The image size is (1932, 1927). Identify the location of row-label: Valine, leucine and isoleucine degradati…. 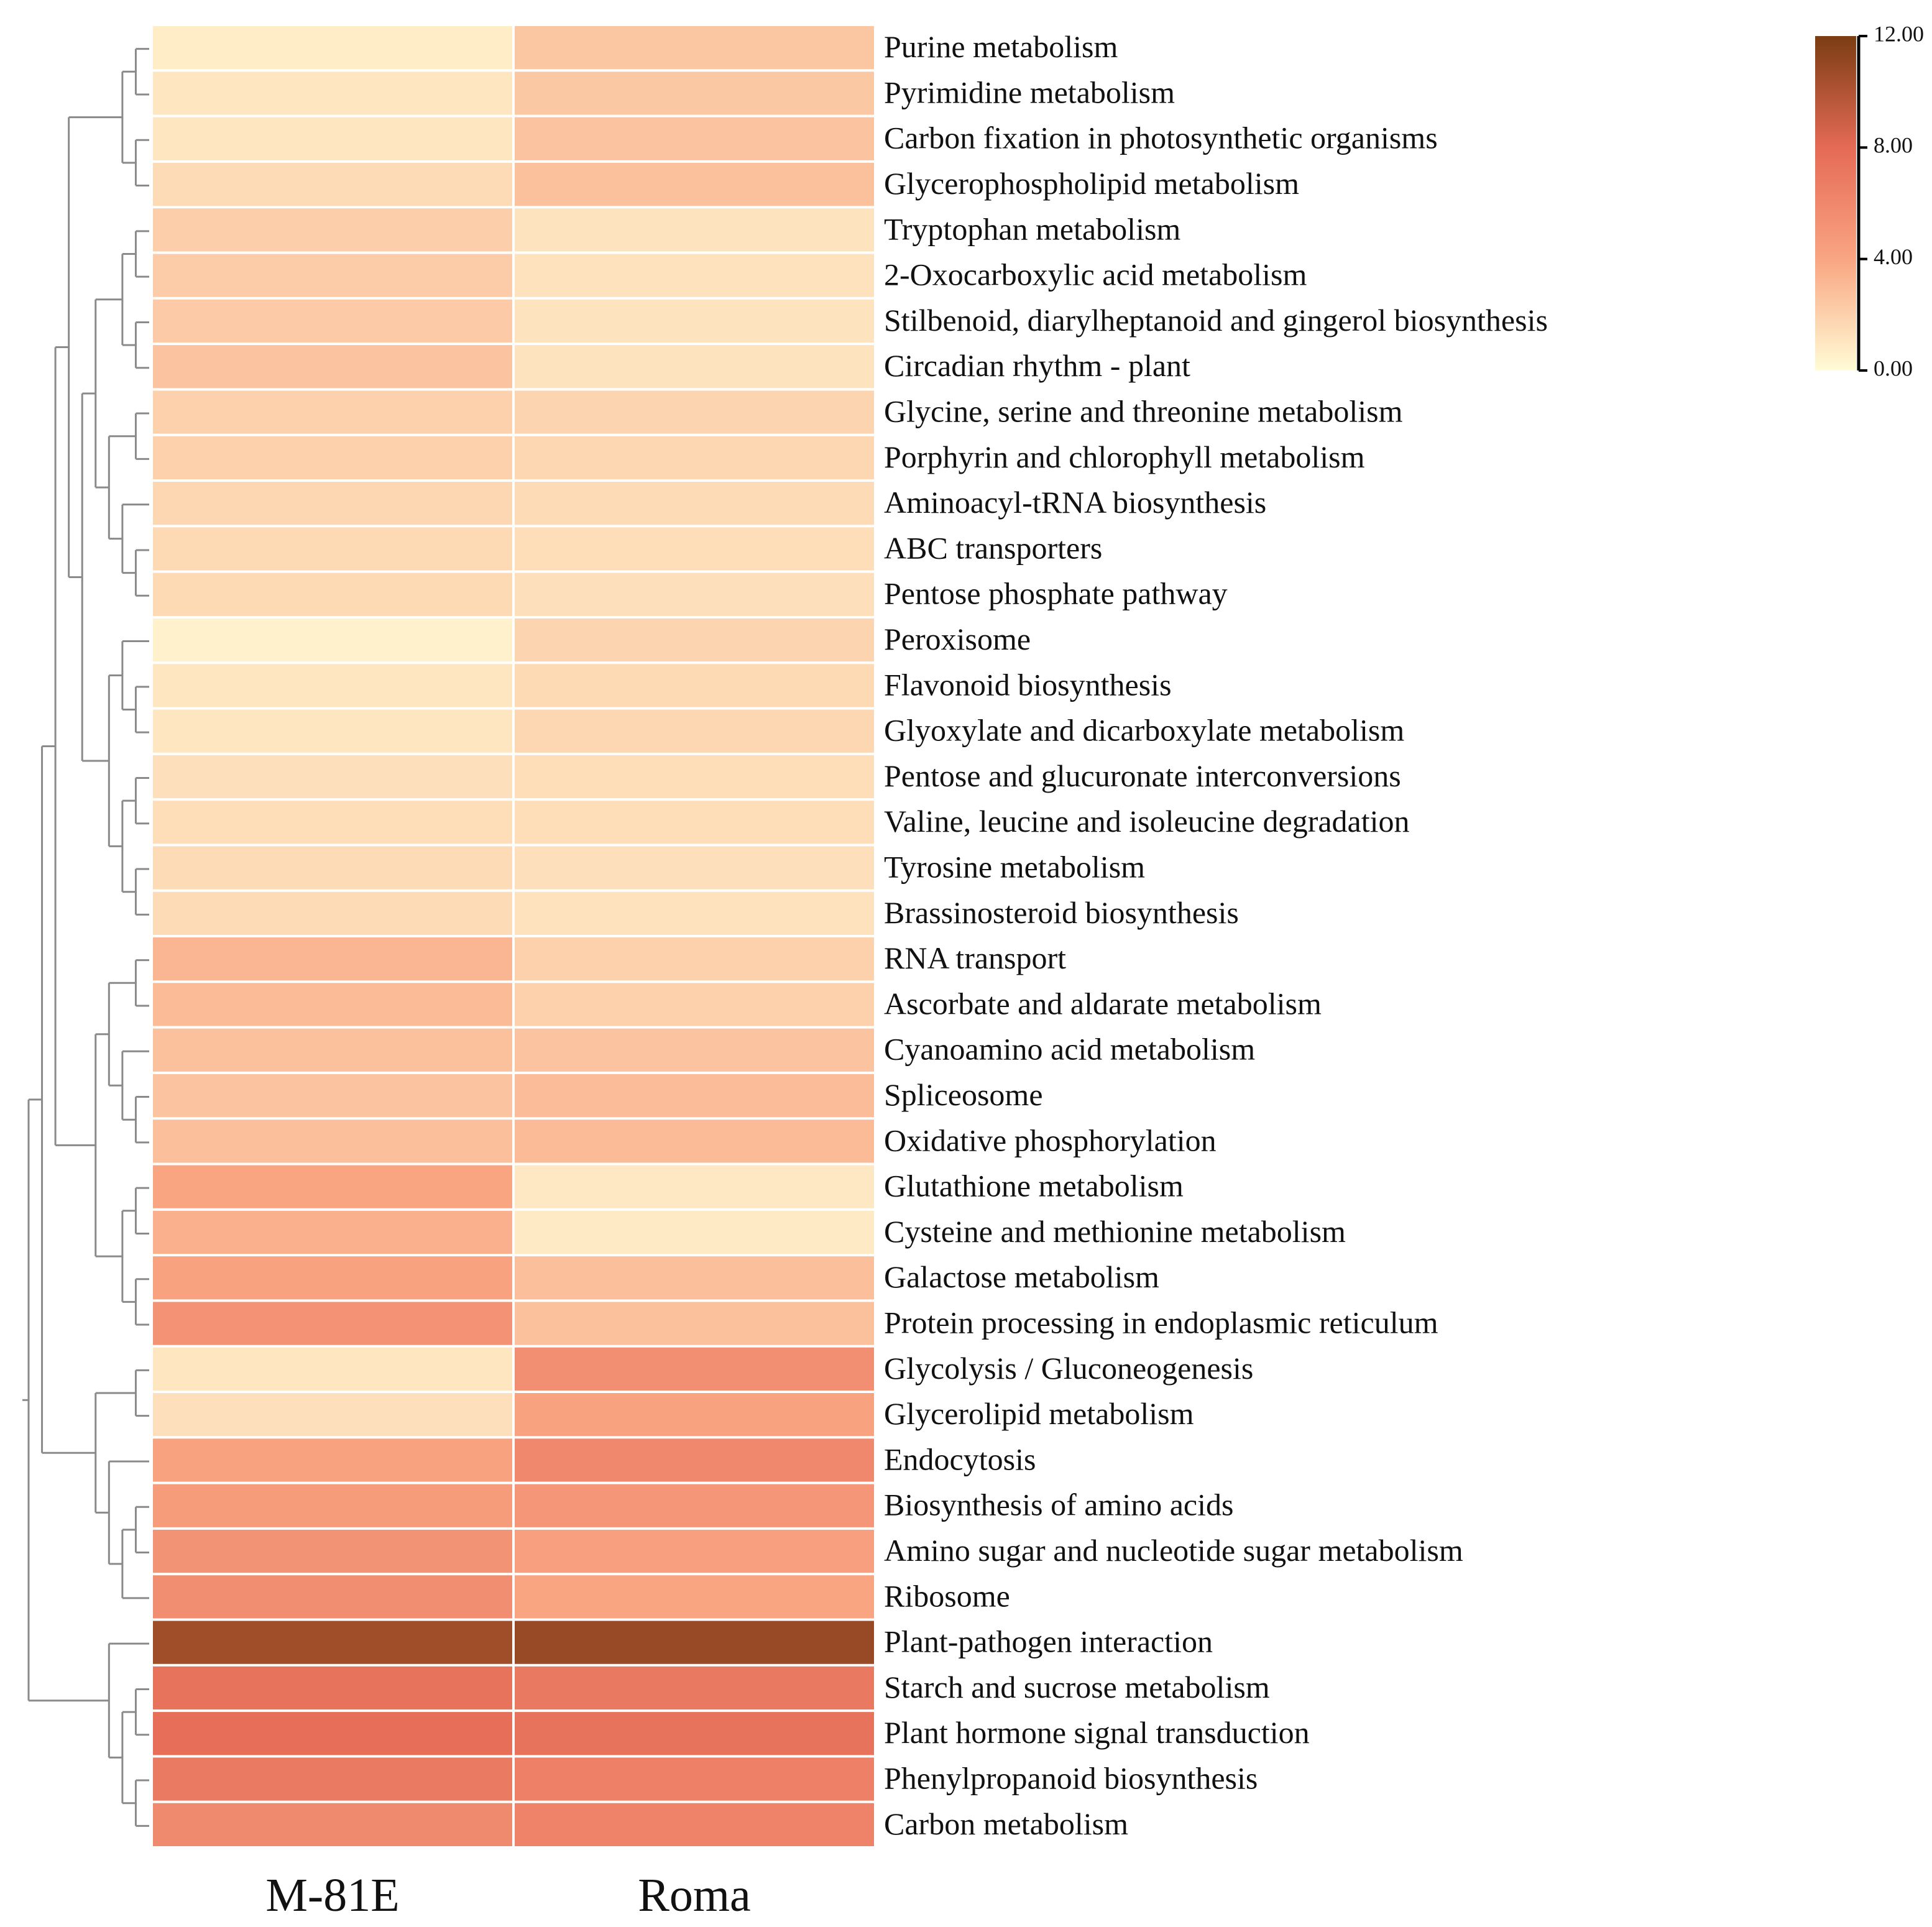
(1147, 821).